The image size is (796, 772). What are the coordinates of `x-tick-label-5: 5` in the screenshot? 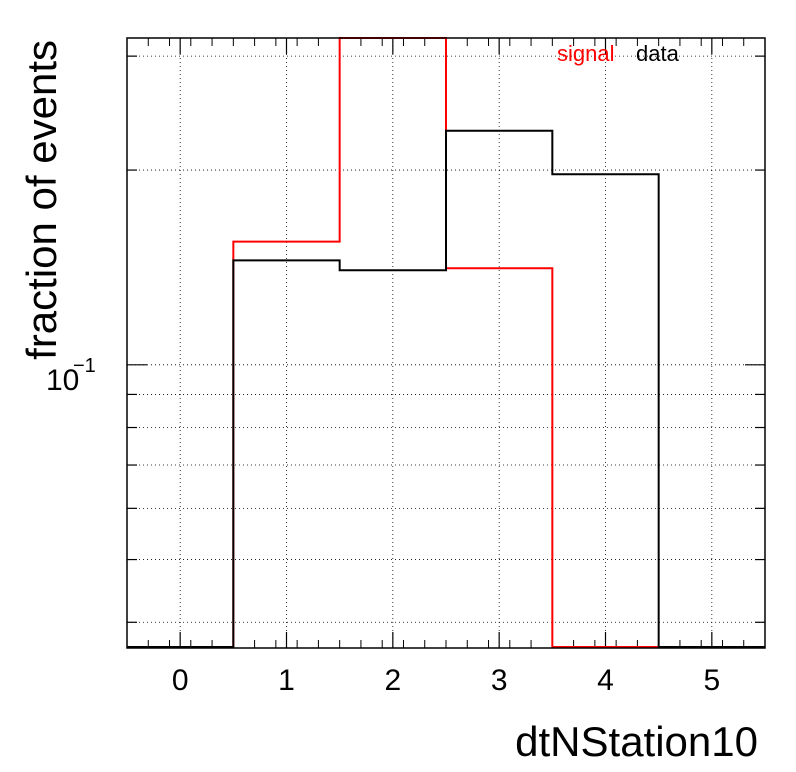 It's located at (711, 680).